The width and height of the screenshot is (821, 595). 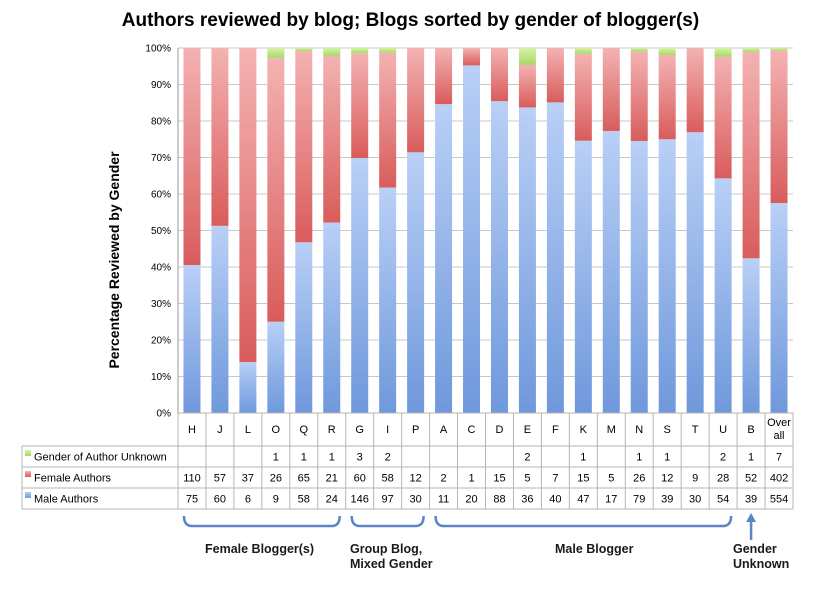 I want to click on category-label: S, so click(x=667, y=430).